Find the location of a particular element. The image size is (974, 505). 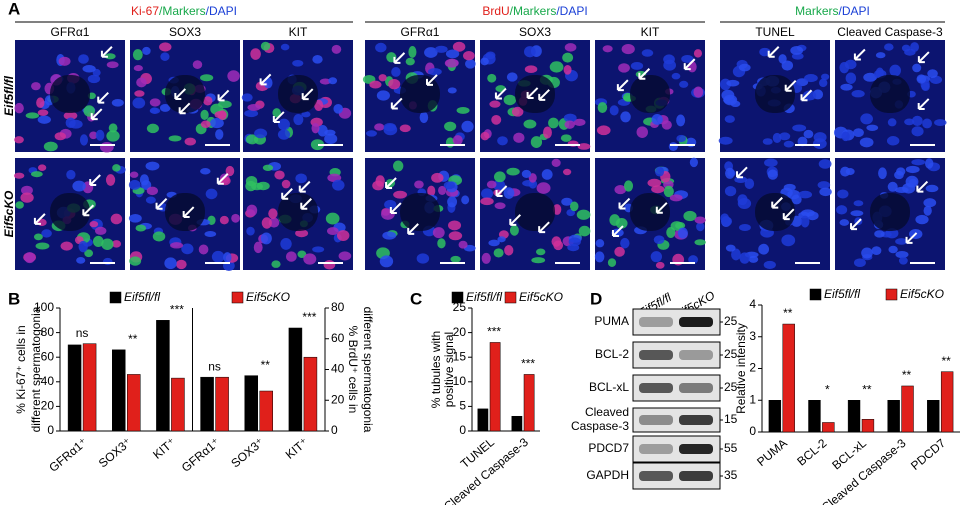

x-tick-label: PDCD7 is located at coordinates (928, 454).